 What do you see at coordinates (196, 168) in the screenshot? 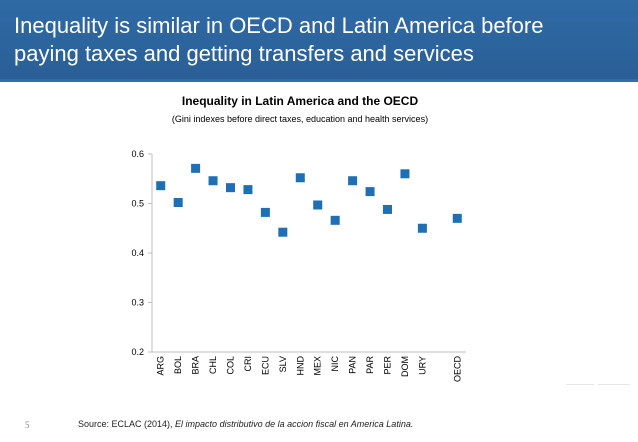
I see `data-point-bra` at bounding box center [196, 168].